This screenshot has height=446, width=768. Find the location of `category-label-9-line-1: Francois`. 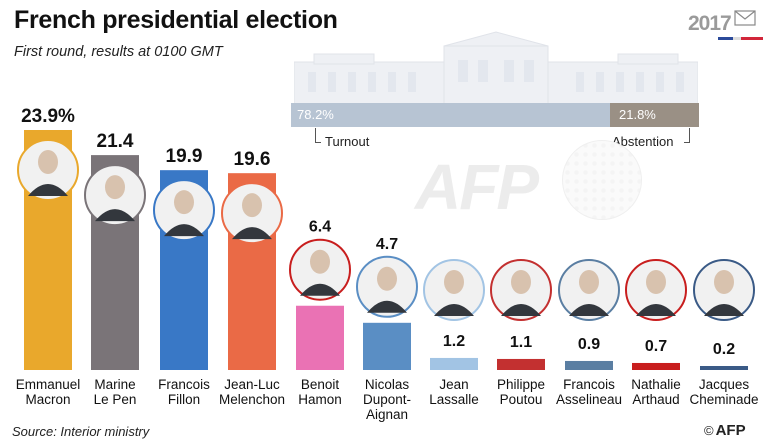

category-label-9-line-1: Francois is located at coordinates (589, 384).